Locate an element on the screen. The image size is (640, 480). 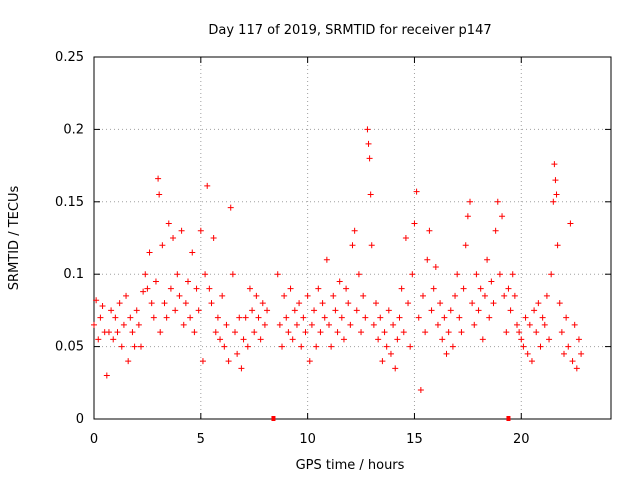
y-tick-label: 0.15 is located at coordinates (69, 202).